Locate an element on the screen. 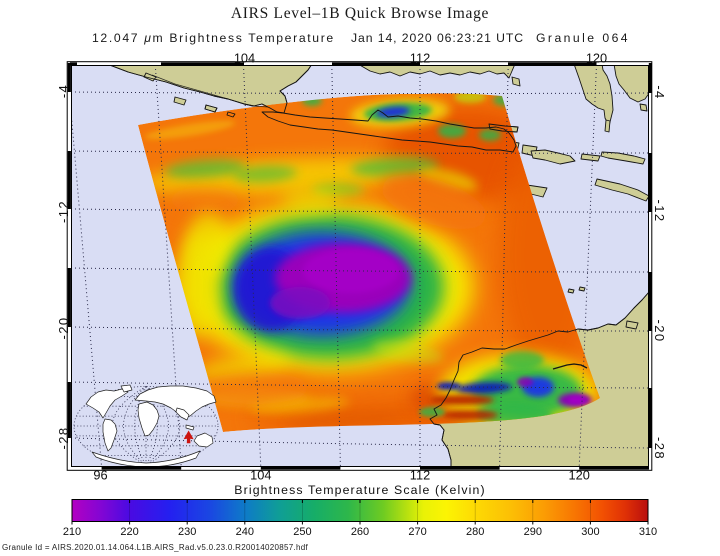  svg-text: 280 is located at coordinates (475, 532).